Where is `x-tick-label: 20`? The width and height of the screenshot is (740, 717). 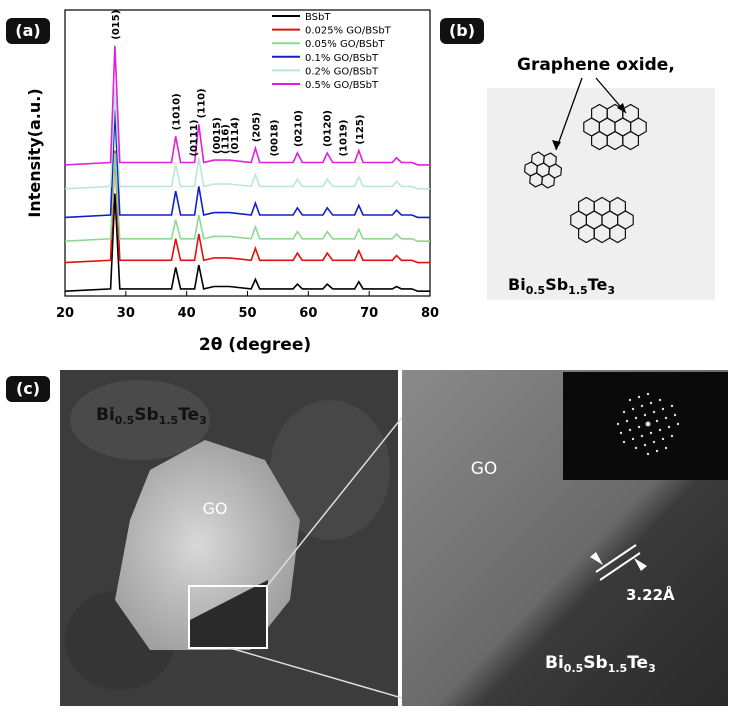 x-tick-label: 20 is located at coordinates (65, 313).